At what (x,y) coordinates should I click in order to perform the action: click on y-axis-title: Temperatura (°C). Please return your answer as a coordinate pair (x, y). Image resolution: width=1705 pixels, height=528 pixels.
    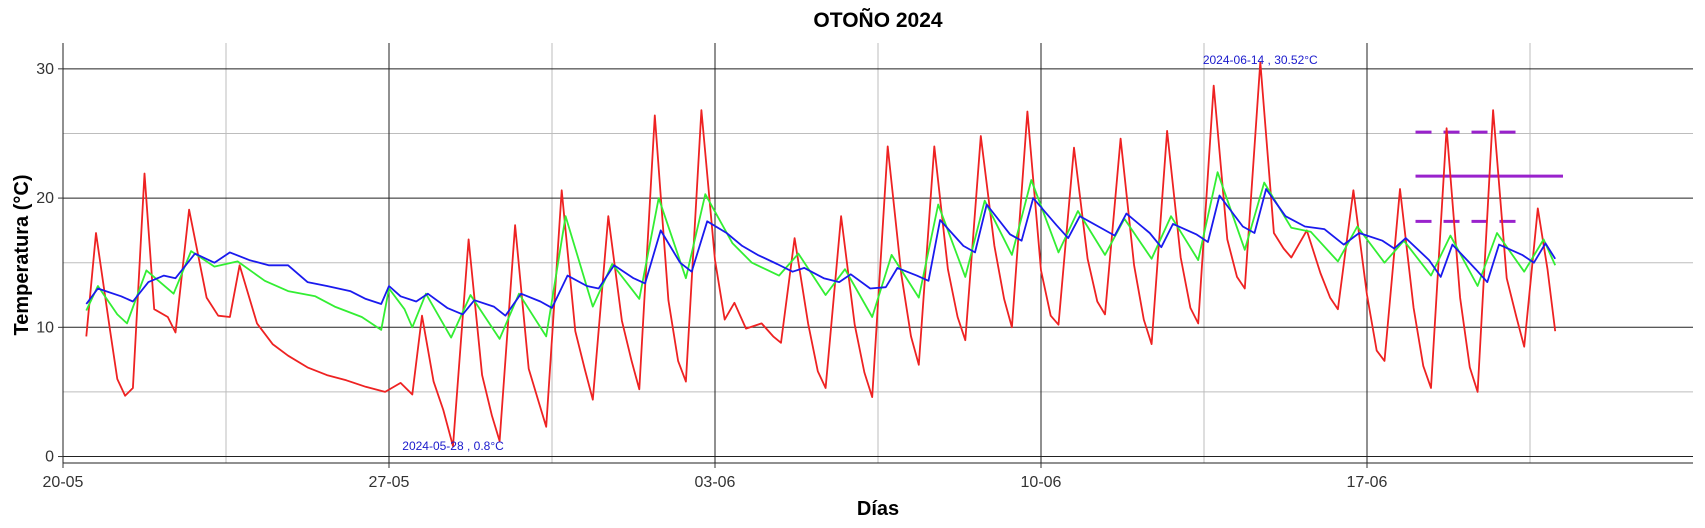
    Looking at the image, I should click on (22, 255).